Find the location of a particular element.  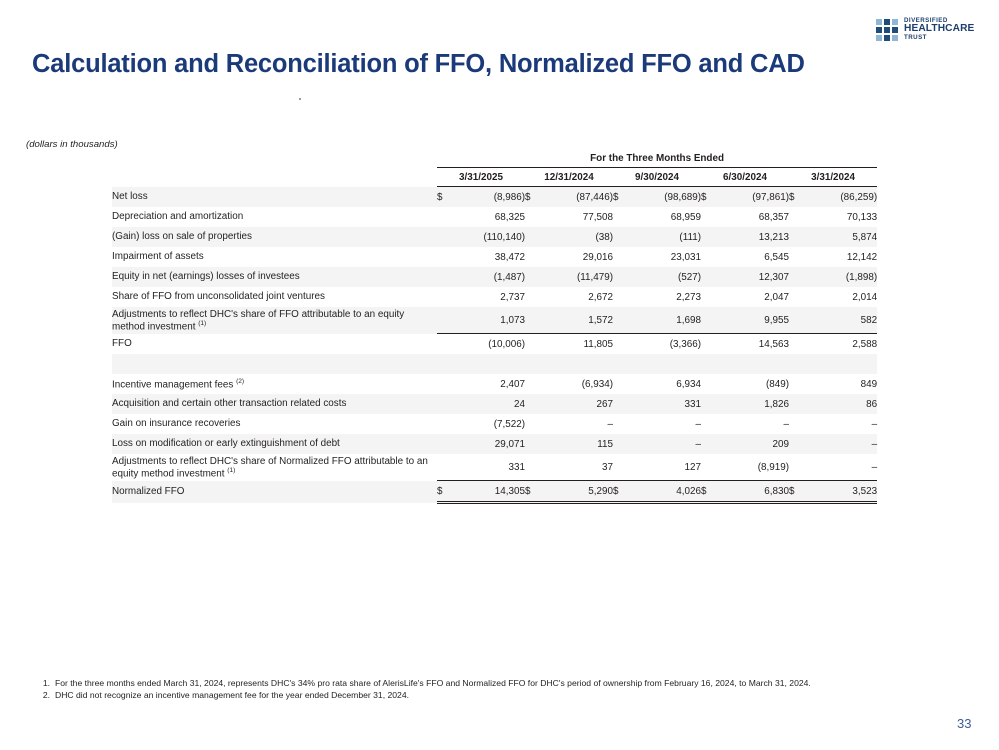

row-value: (1,487) is located at coordinates (488, 277).